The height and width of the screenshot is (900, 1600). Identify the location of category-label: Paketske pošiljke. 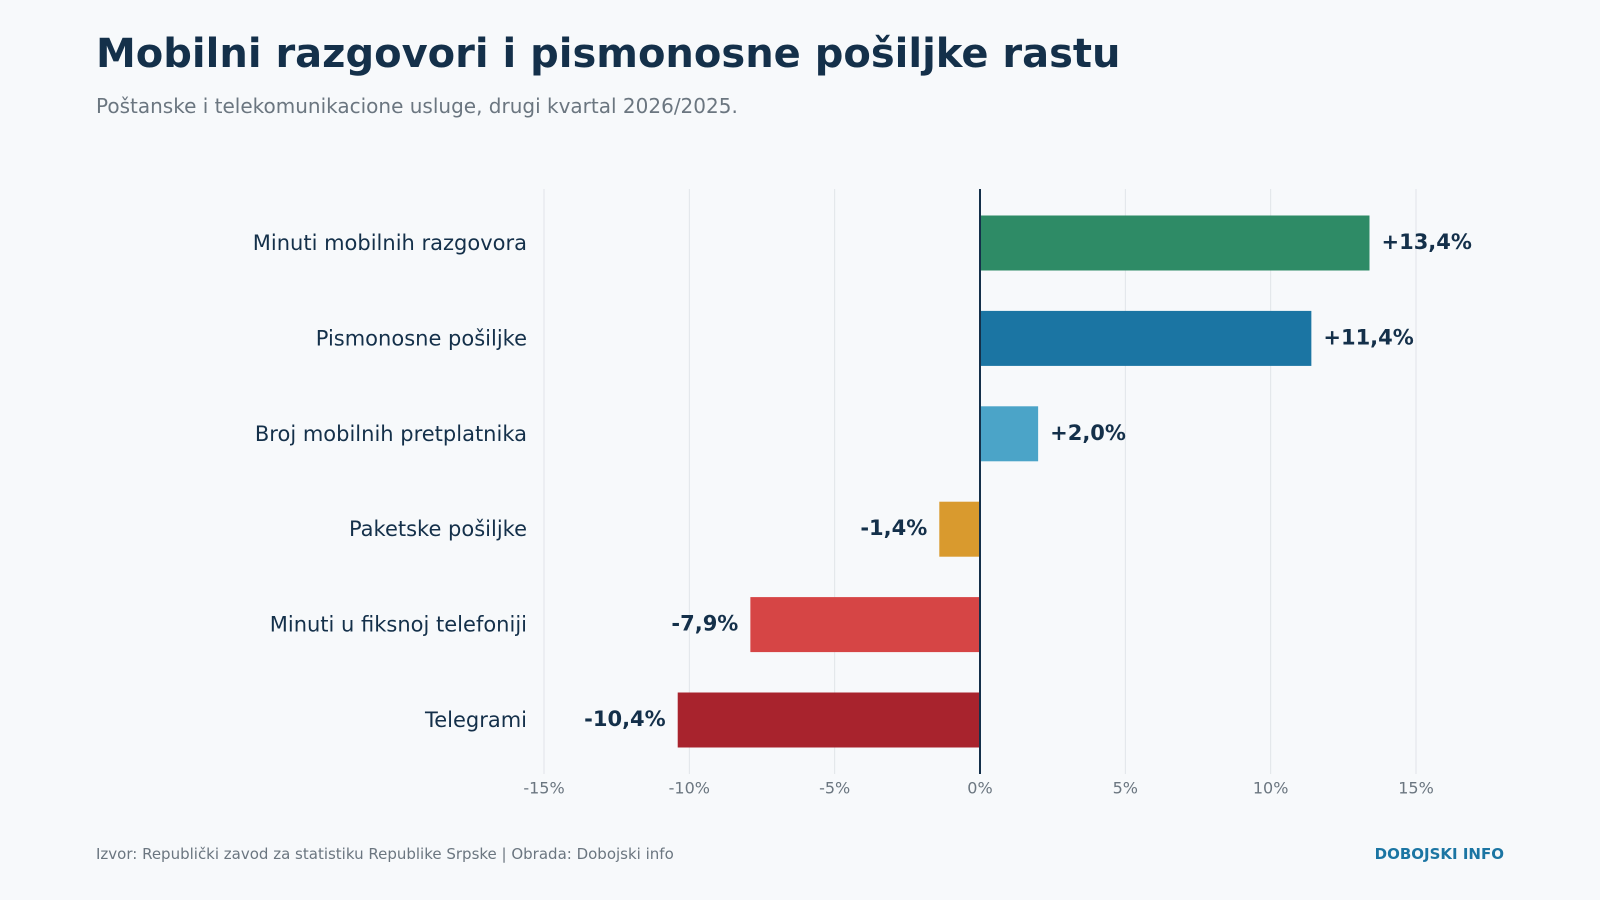
(438, 529).